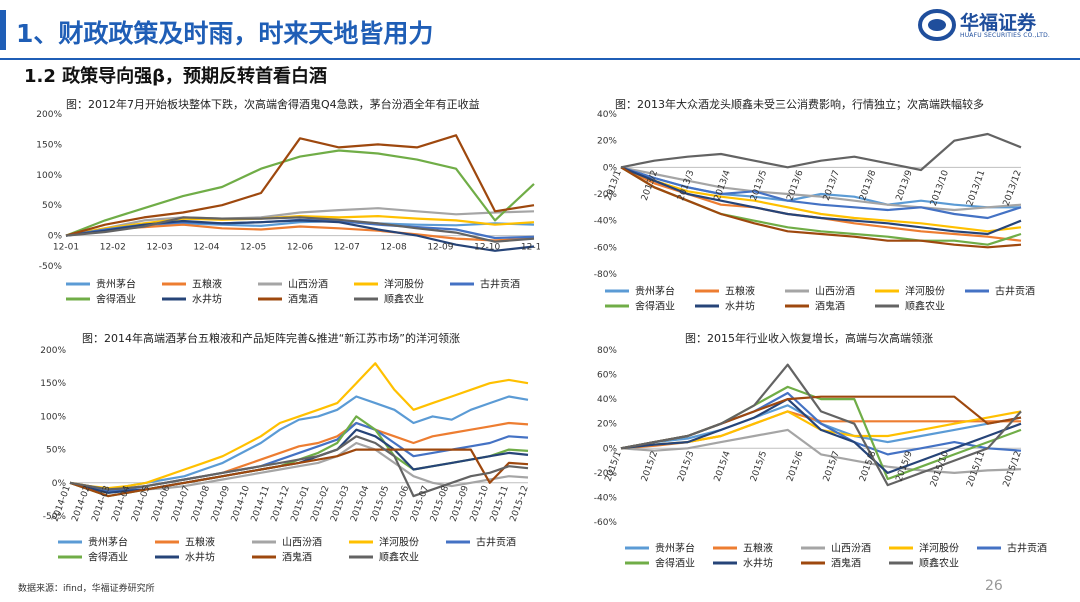 The image size is (1080, 602). Describe the element at coordinates (253, 248) in the screenshot. I see `x-tick-label: 12-05` at that location.